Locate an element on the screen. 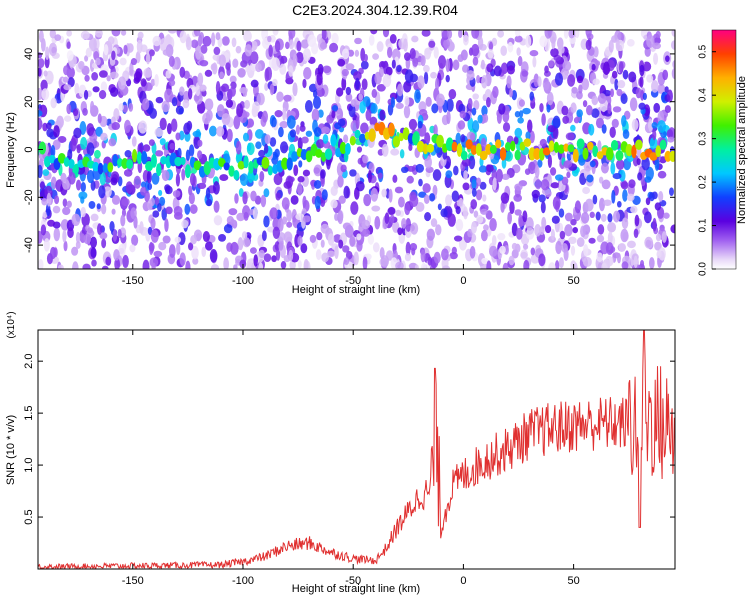  snr-x-label: Height of straight line (km) is located at coordinates (356, 589).